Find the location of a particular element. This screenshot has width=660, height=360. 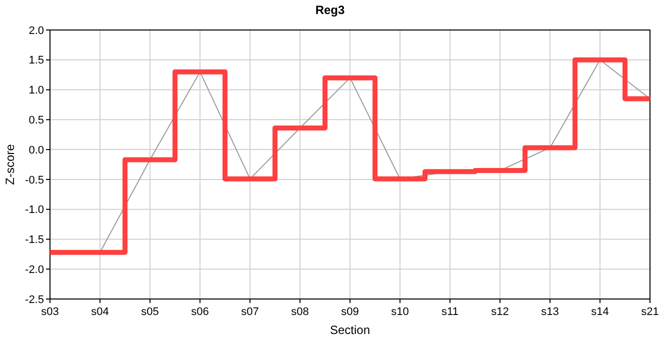

x-tick-label: s12 is located at coordinates (500, 312).